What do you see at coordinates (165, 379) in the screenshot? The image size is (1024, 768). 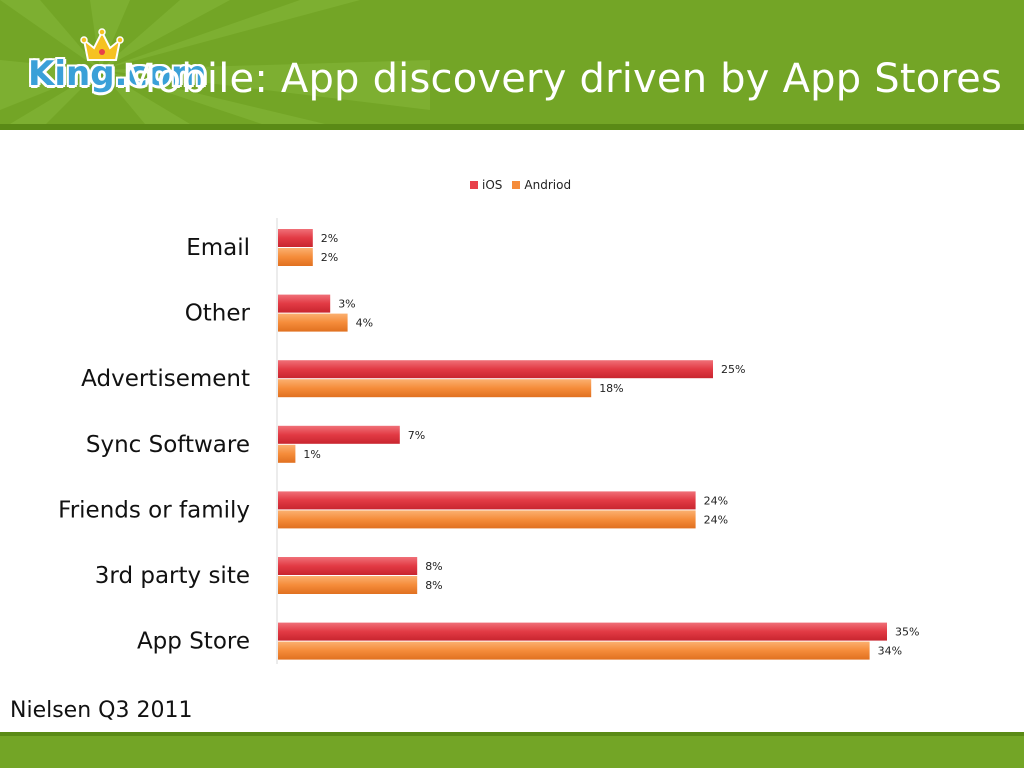 I see `category-label-advertisement: Advertisement` at bounding box center [165, 379].